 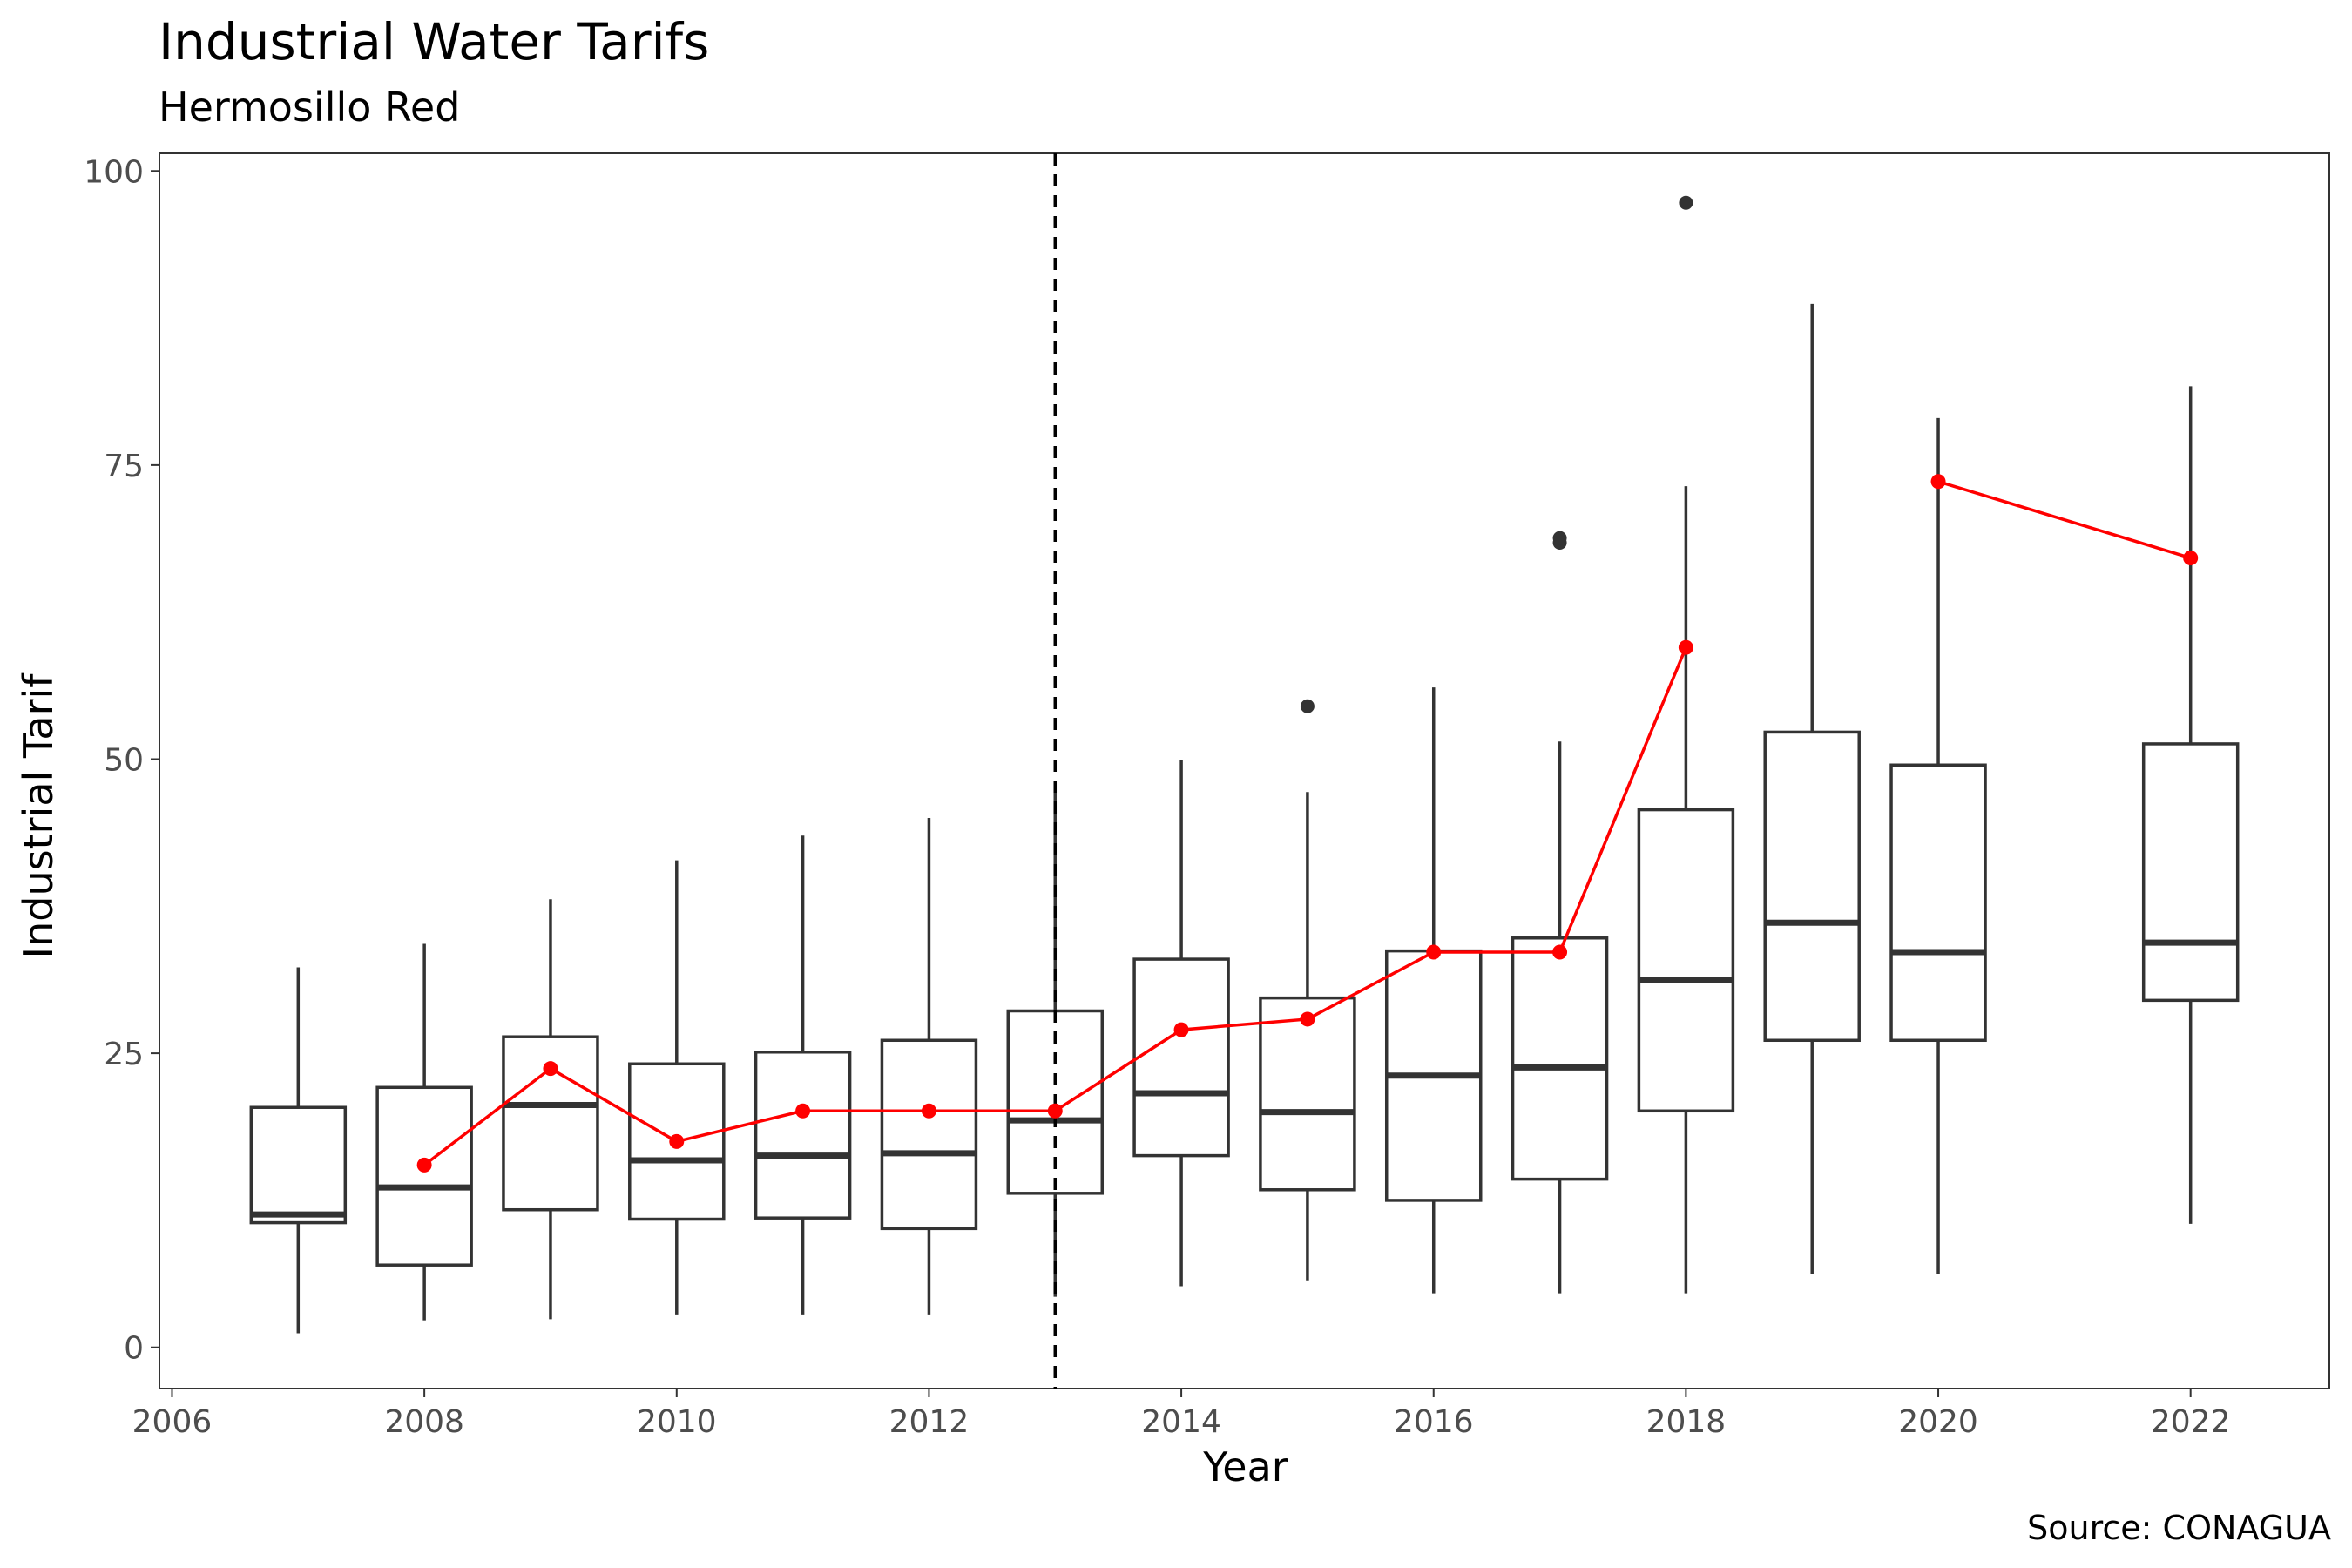 I want to click on y-tick-label-75: 75, so click(x=124, y=466).